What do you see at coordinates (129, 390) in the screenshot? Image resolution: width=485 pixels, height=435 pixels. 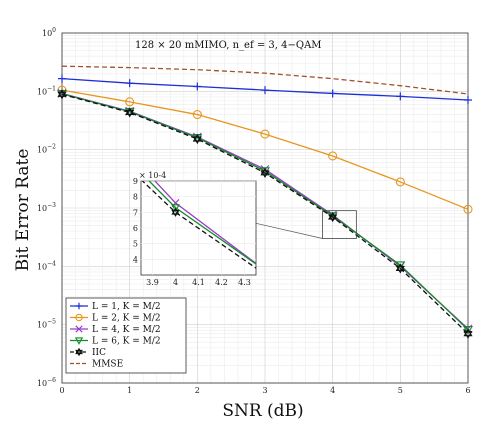 I see `x-tick-label: 1` at bounding box center [129, 390].